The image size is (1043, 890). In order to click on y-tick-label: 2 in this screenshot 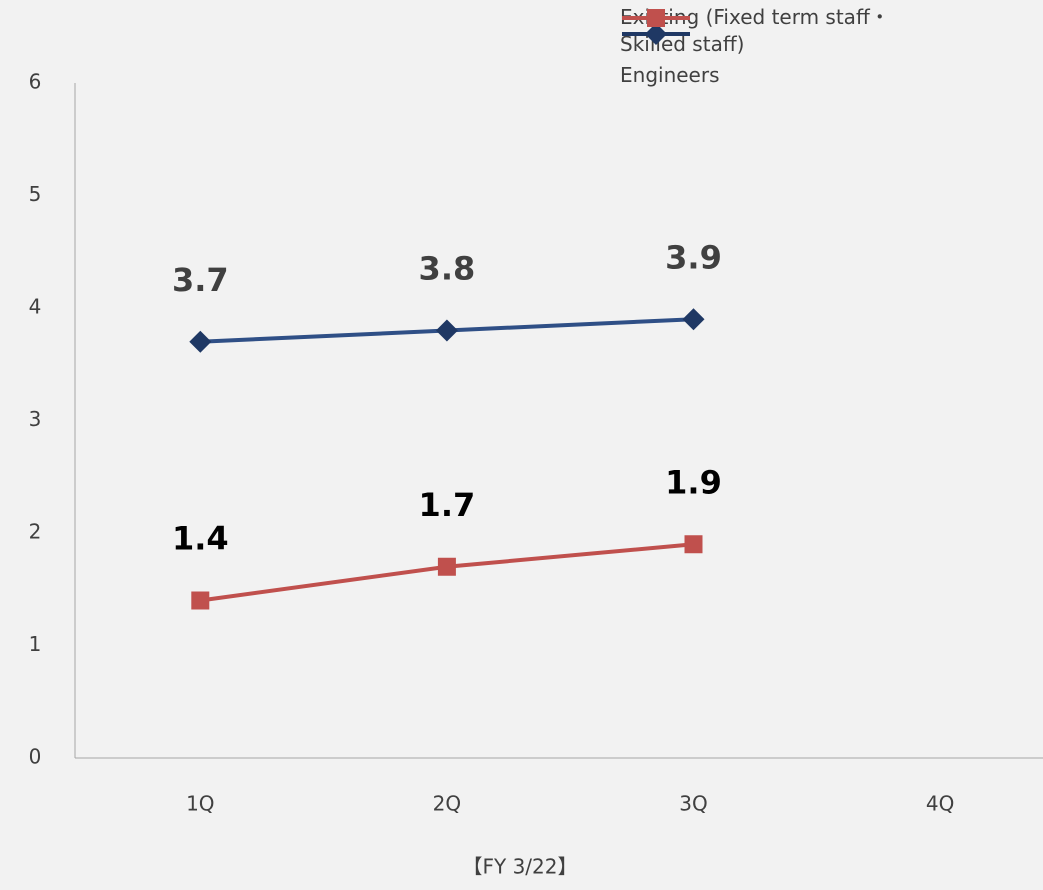, I will do `click(35, 532)`.